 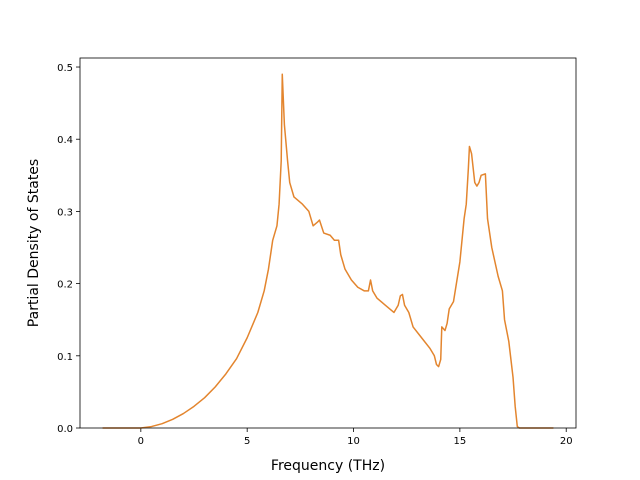 I want to click on y-tick-label: 0.3, so click(x=65, y=212).